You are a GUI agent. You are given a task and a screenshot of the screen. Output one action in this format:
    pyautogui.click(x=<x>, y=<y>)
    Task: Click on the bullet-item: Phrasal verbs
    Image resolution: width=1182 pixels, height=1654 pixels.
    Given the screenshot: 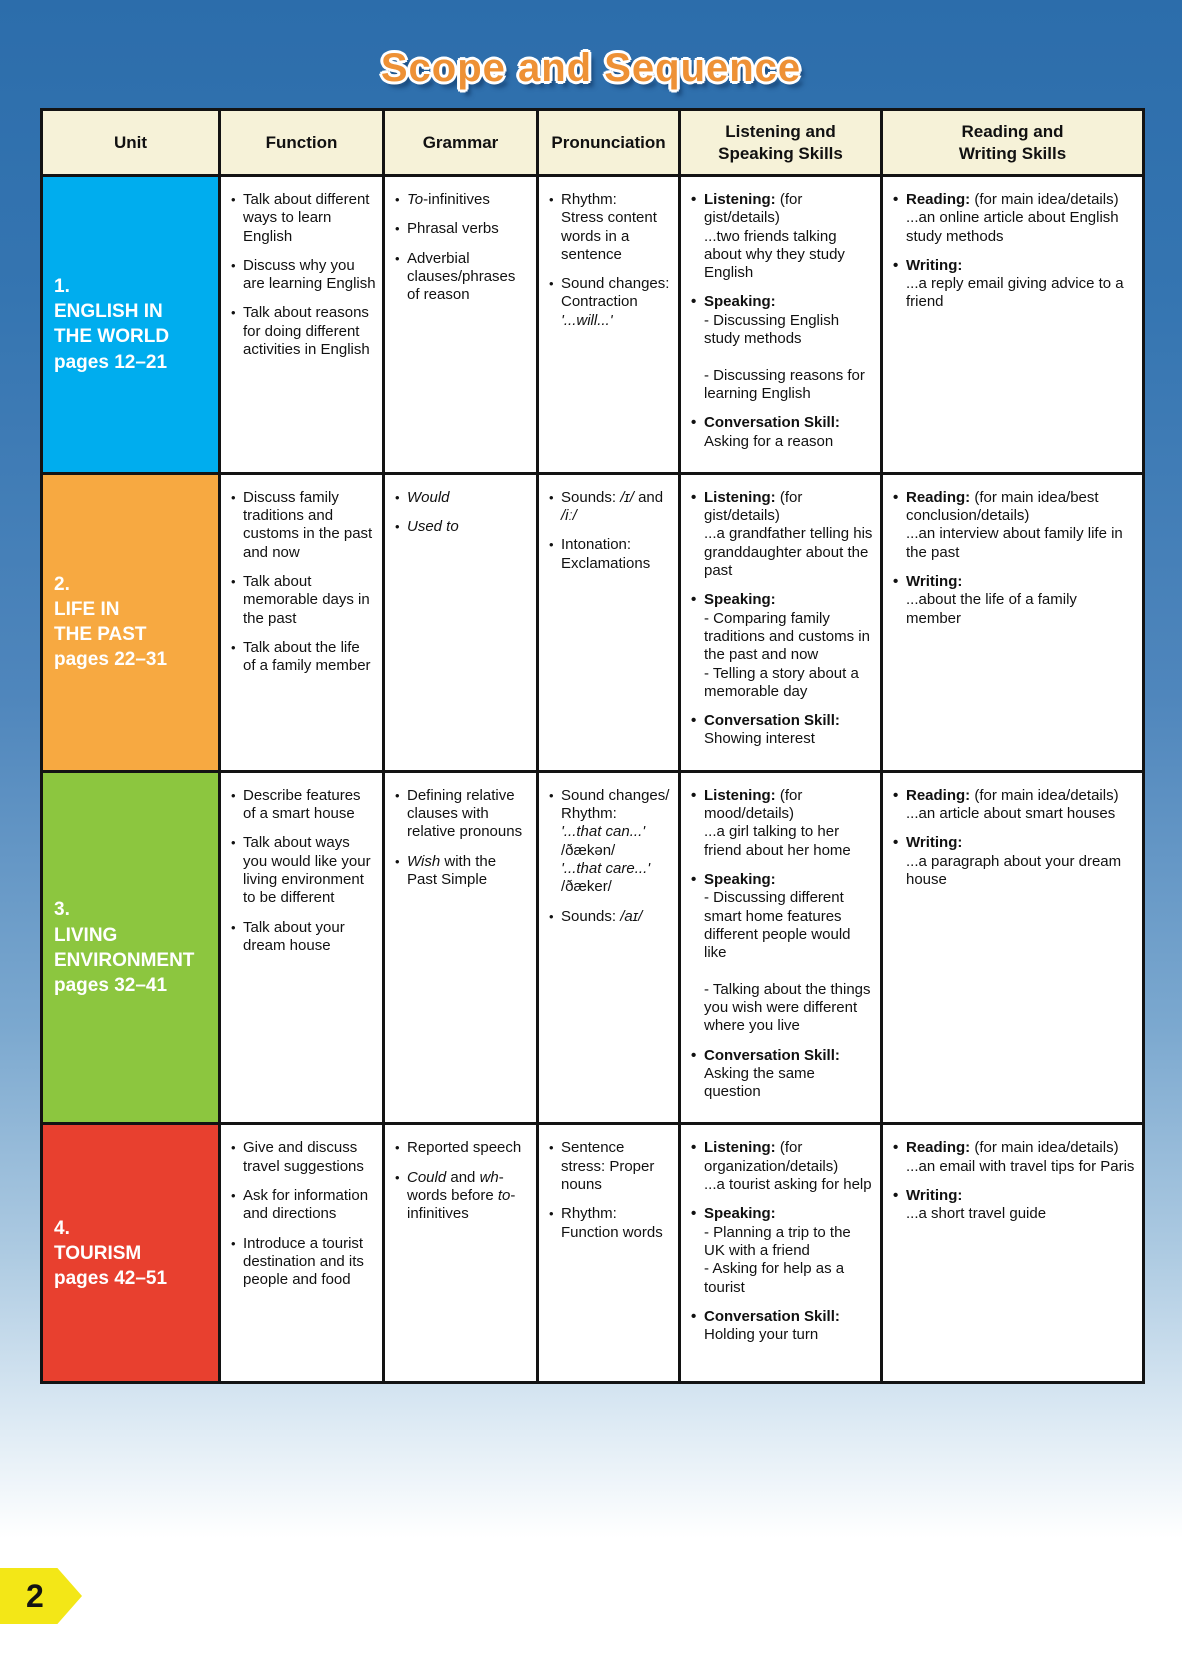 What is the action you would take?
    pyautogui.click(x=461, y=229)
    